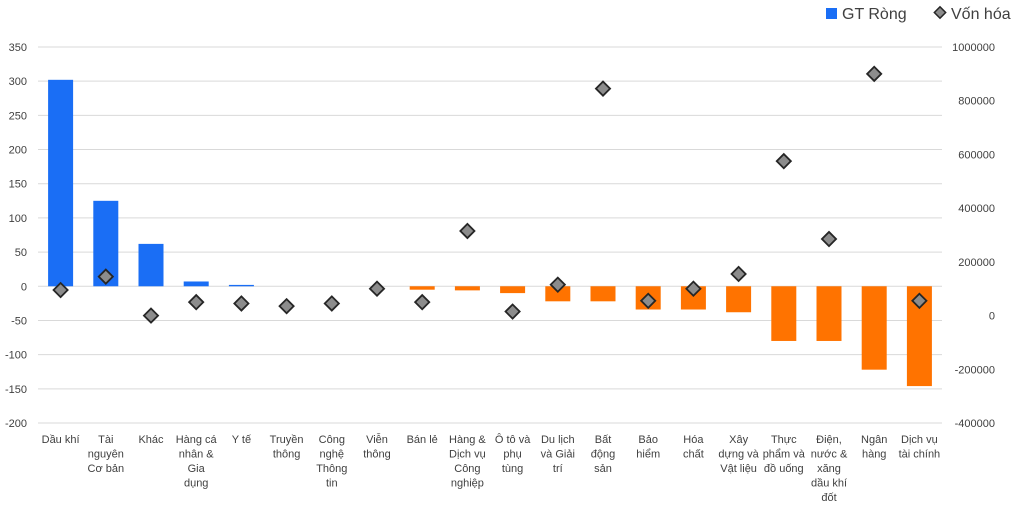 Image resolution: width=1024 pixels, height=510 pixels. I want to click on category-label-line: đốt, so click(828, 498).